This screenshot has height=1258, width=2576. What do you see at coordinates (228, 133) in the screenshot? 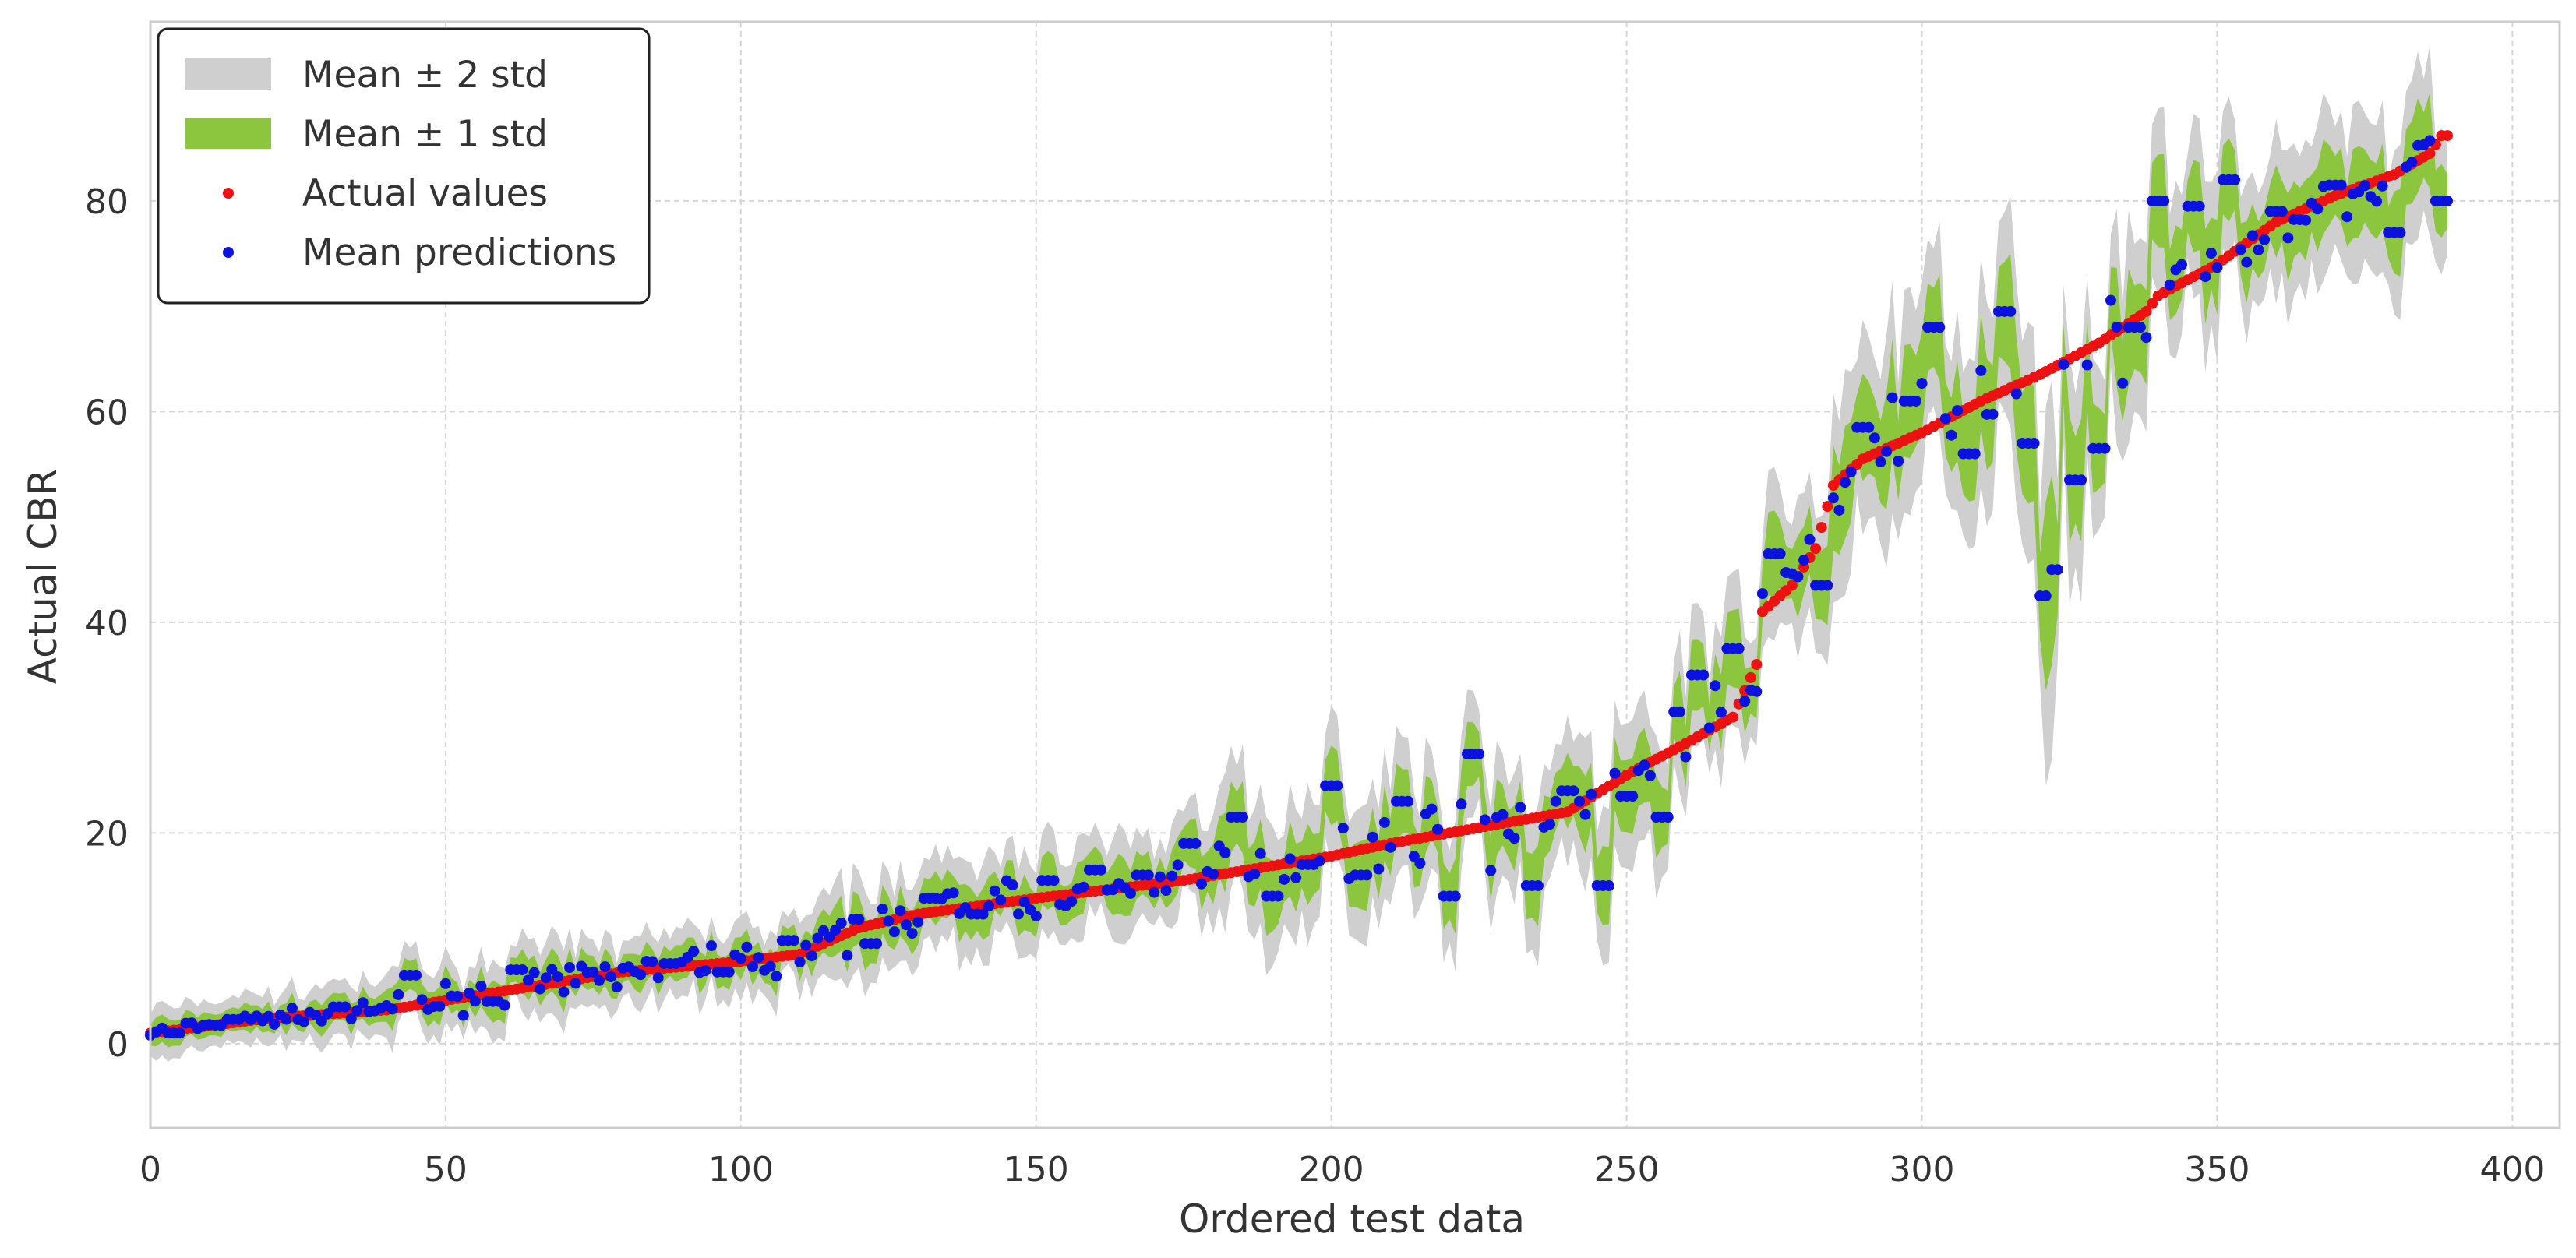
I see `legend-swatch-std1` at bounding box center [228, 133].